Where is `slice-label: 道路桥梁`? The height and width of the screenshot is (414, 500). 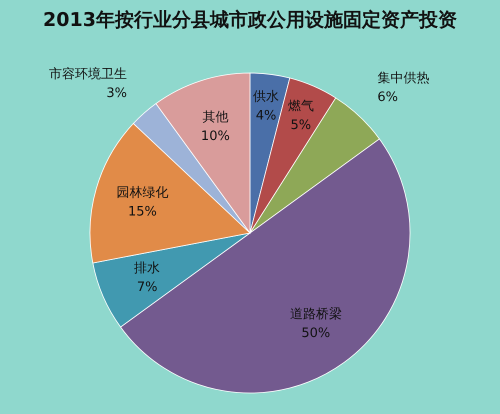 slice-label: 道路桥梁 is located at coordinates (316, 314).